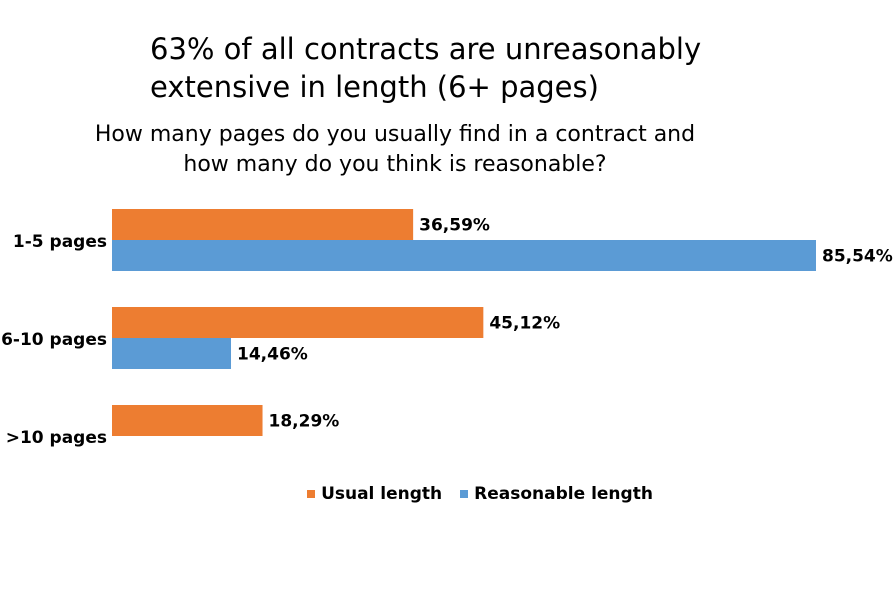 This screenshot has height=602, width=895. Describe the element at coordinates (54, 340) in the screenshot. I see `category-label: 6-10 pages` at that location.